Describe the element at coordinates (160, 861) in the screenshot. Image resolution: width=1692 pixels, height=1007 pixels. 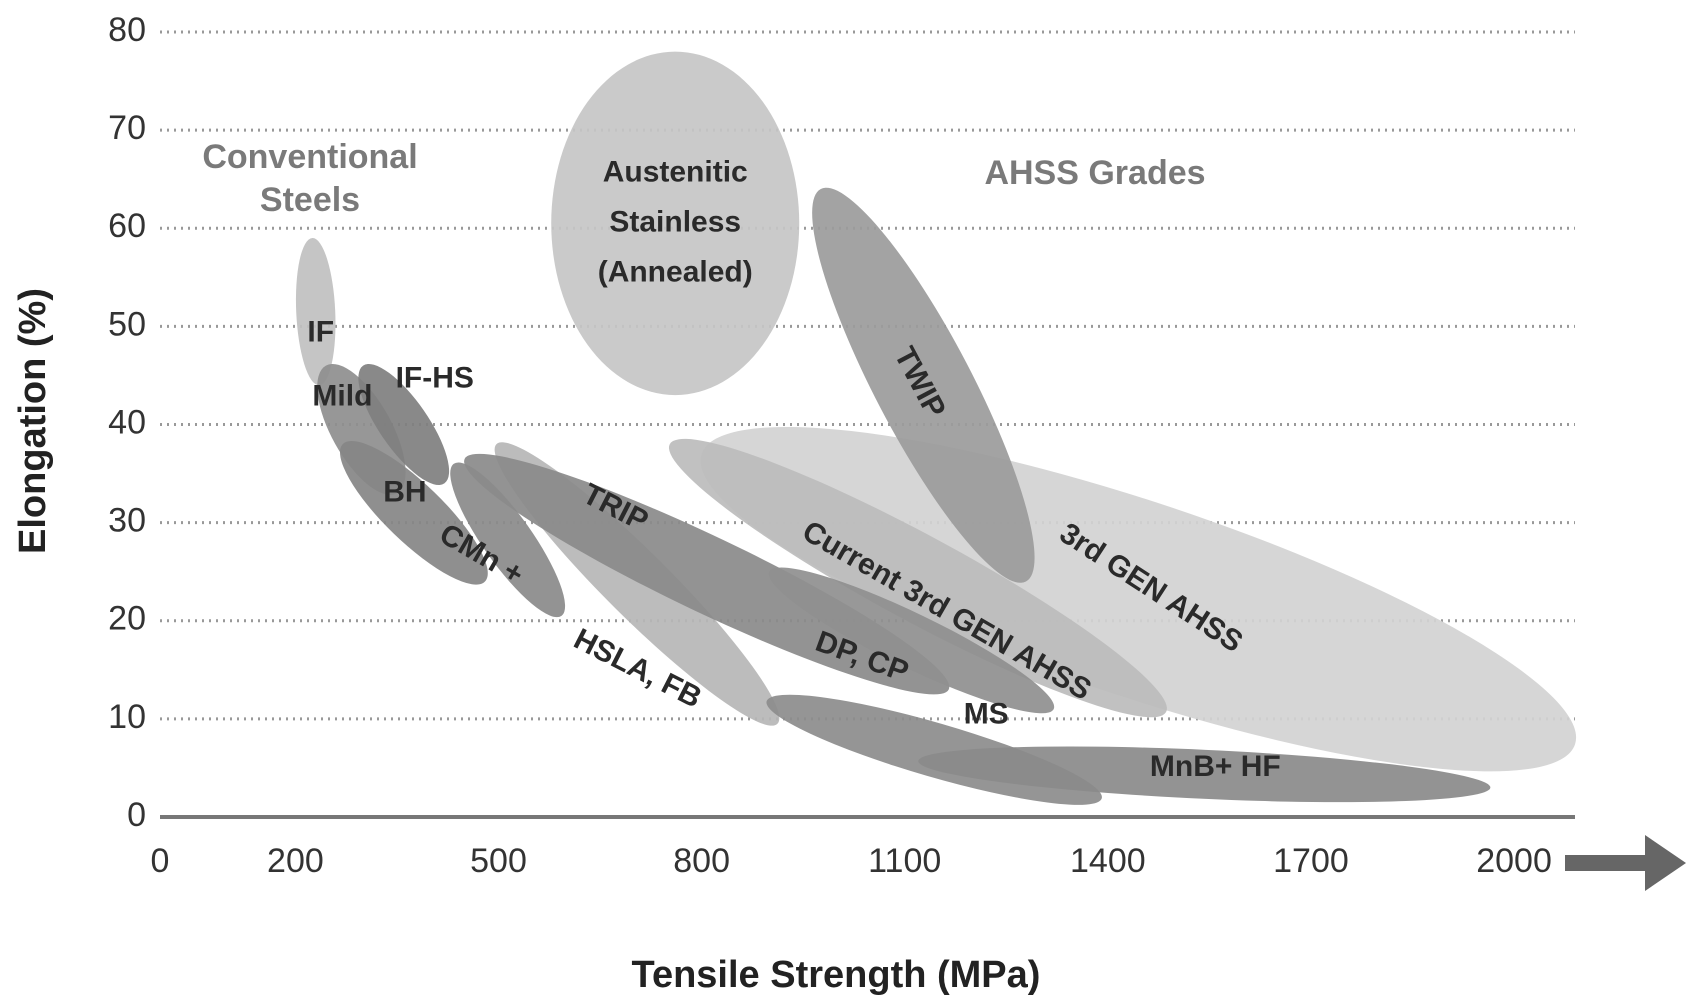
I see `x-tick-label: 0` at that location.